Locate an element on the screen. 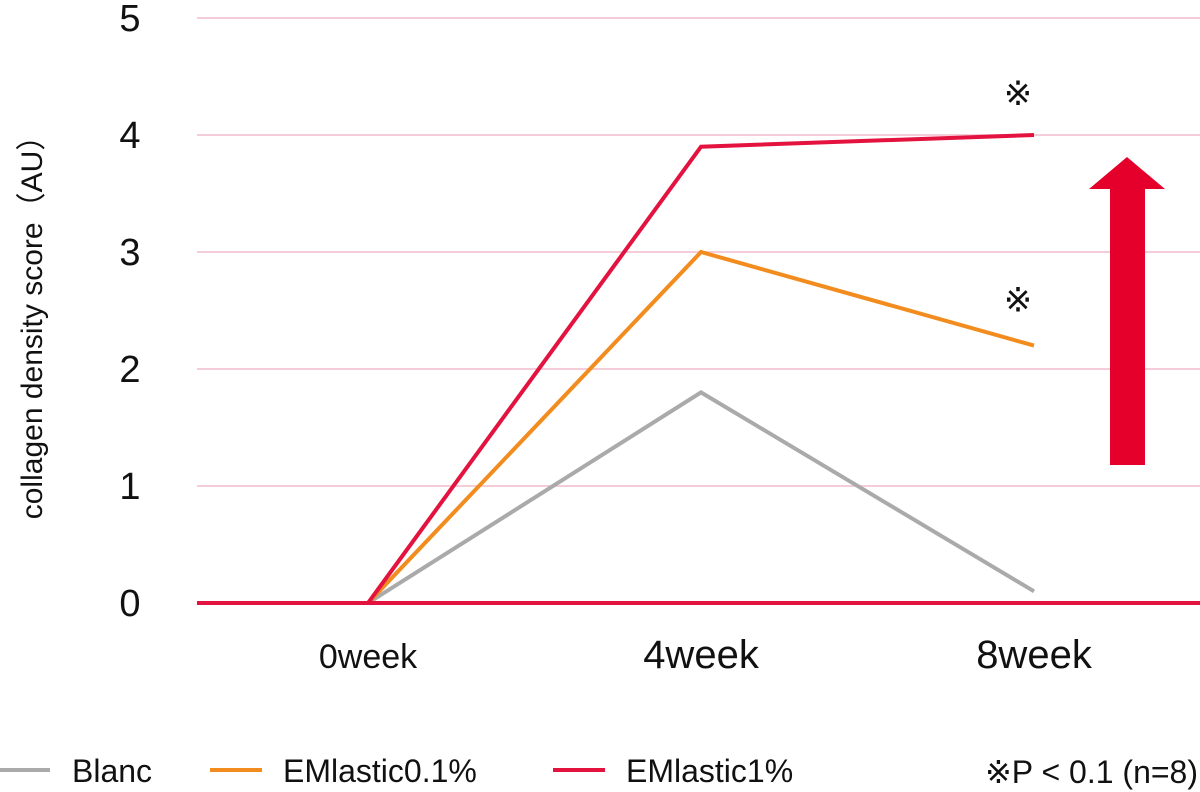 The height and width of the screenshot is (792, 1200). significance-mark-2: ※ is located at coordinates (1018, 301).